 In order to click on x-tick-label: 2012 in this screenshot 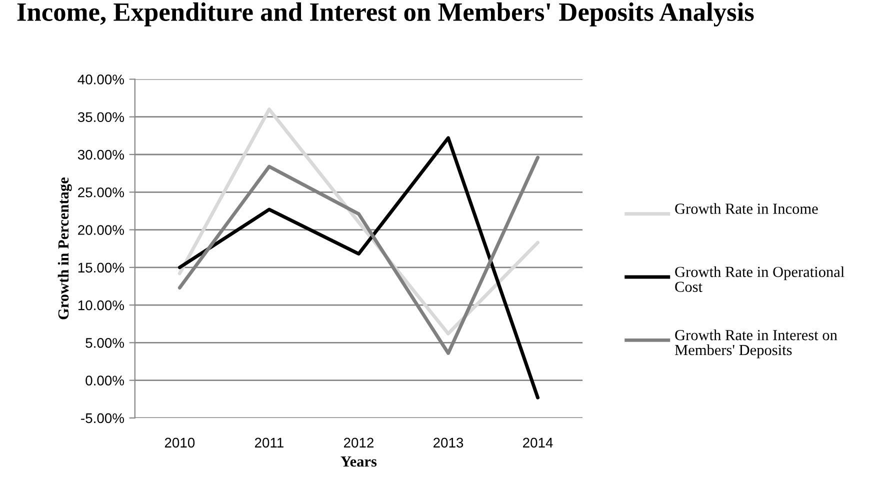, I will do `click(359, 443)`.